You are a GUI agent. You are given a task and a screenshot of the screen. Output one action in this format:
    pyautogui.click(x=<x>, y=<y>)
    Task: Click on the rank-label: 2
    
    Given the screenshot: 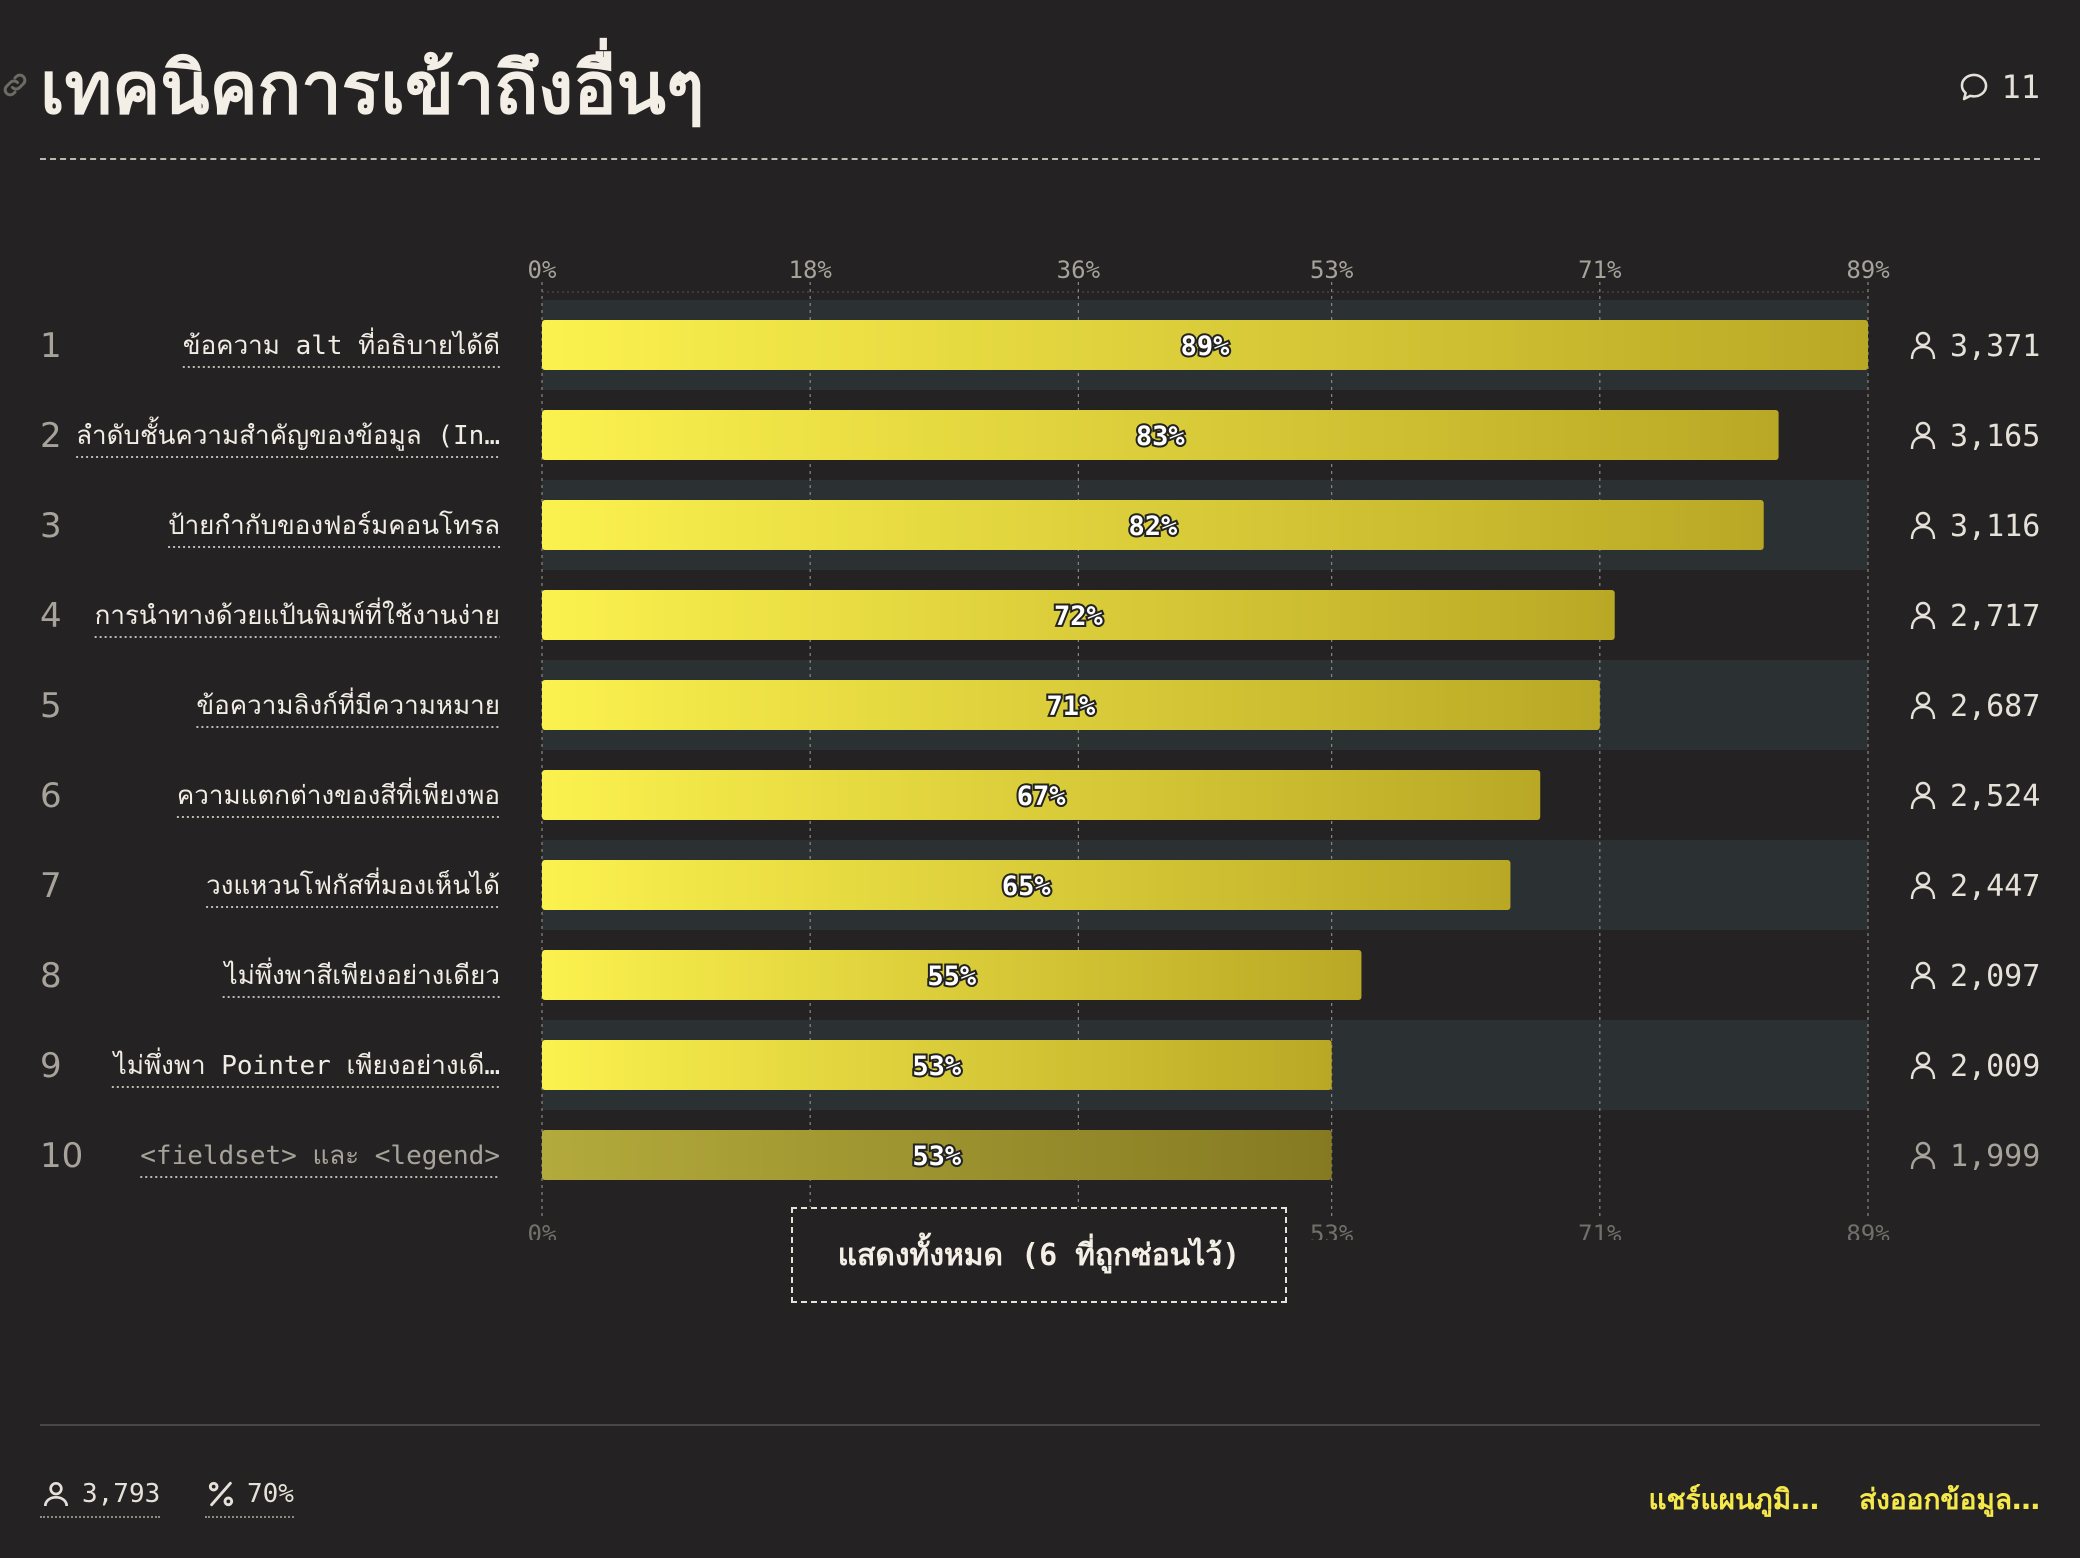 What is the action you would take?
    pyautogui.click(x=51, y=436)
    